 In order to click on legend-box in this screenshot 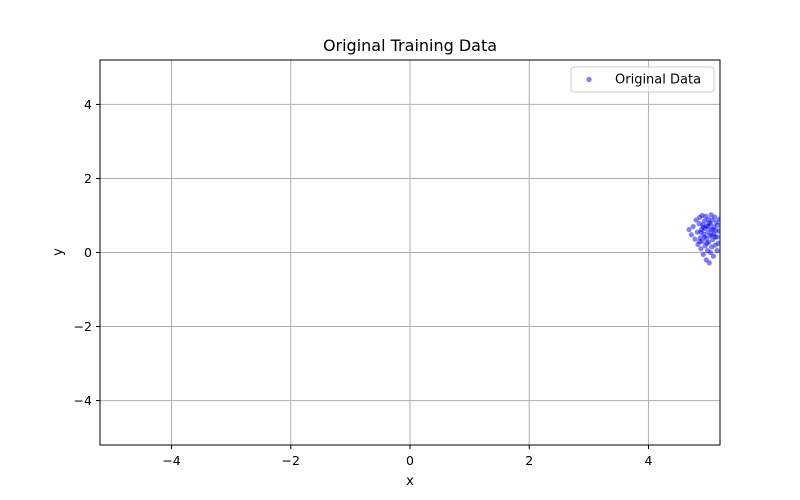, I will do `click(642, 79)`.